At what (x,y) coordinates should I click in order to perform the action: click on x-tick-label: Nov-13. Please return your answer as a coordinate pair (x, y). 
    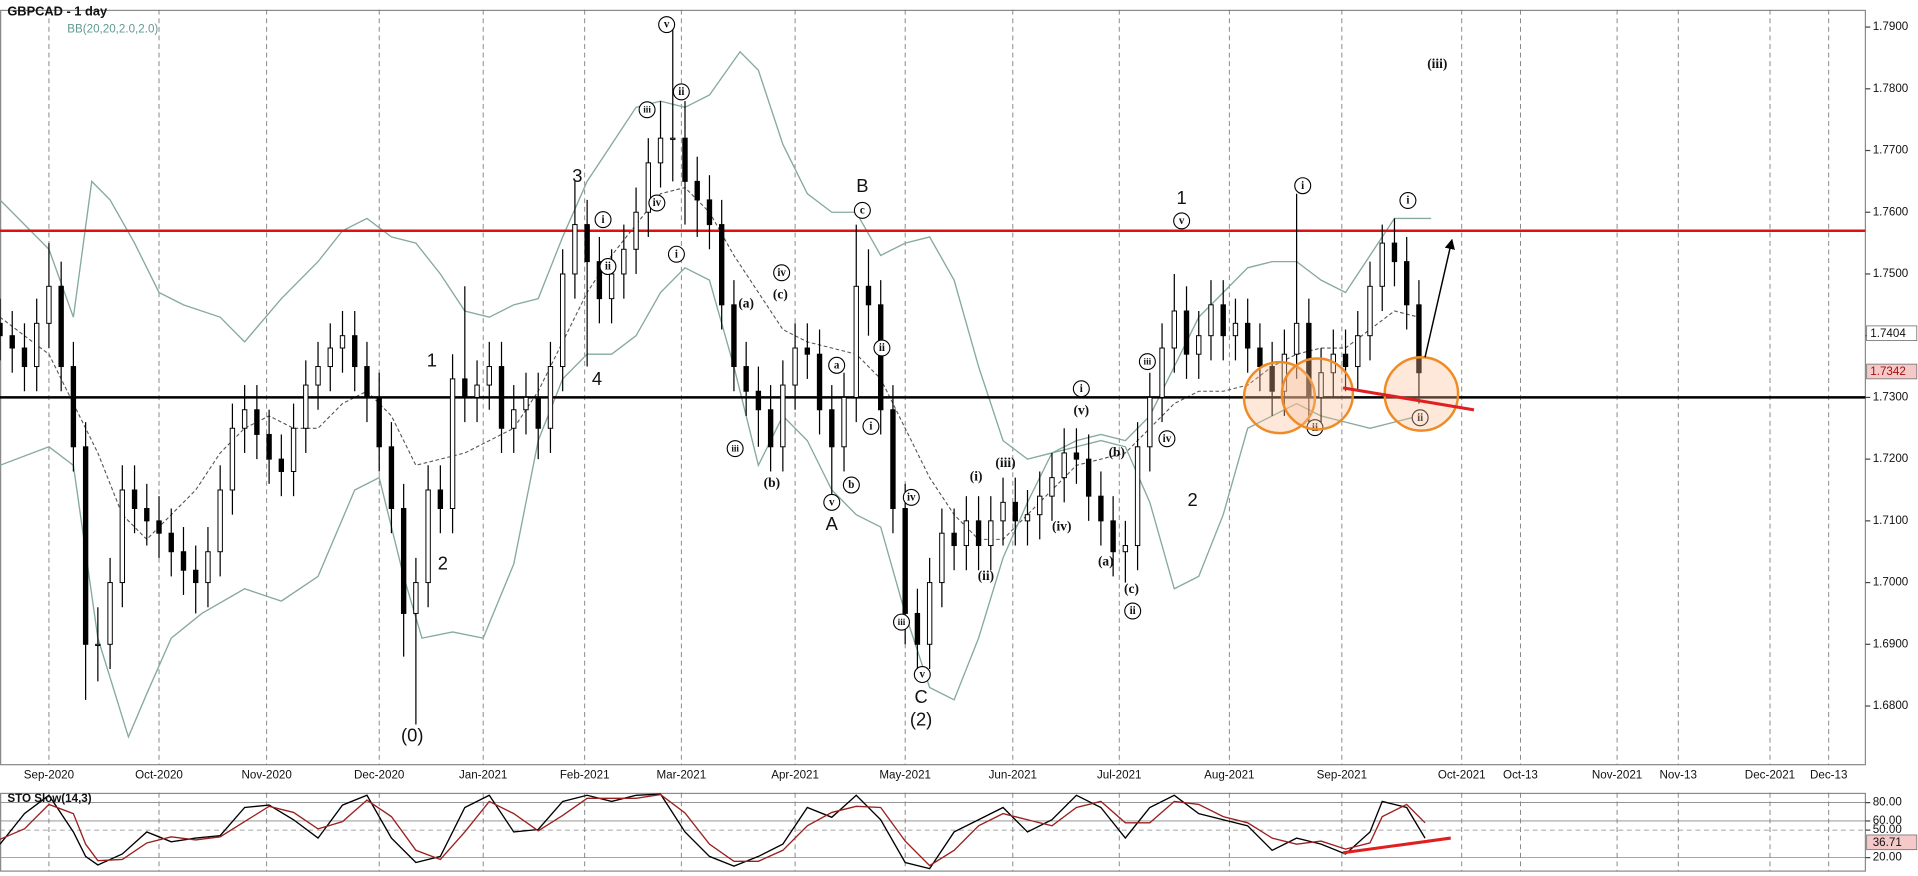
    Looking at the image, I should click on (1678, 775).